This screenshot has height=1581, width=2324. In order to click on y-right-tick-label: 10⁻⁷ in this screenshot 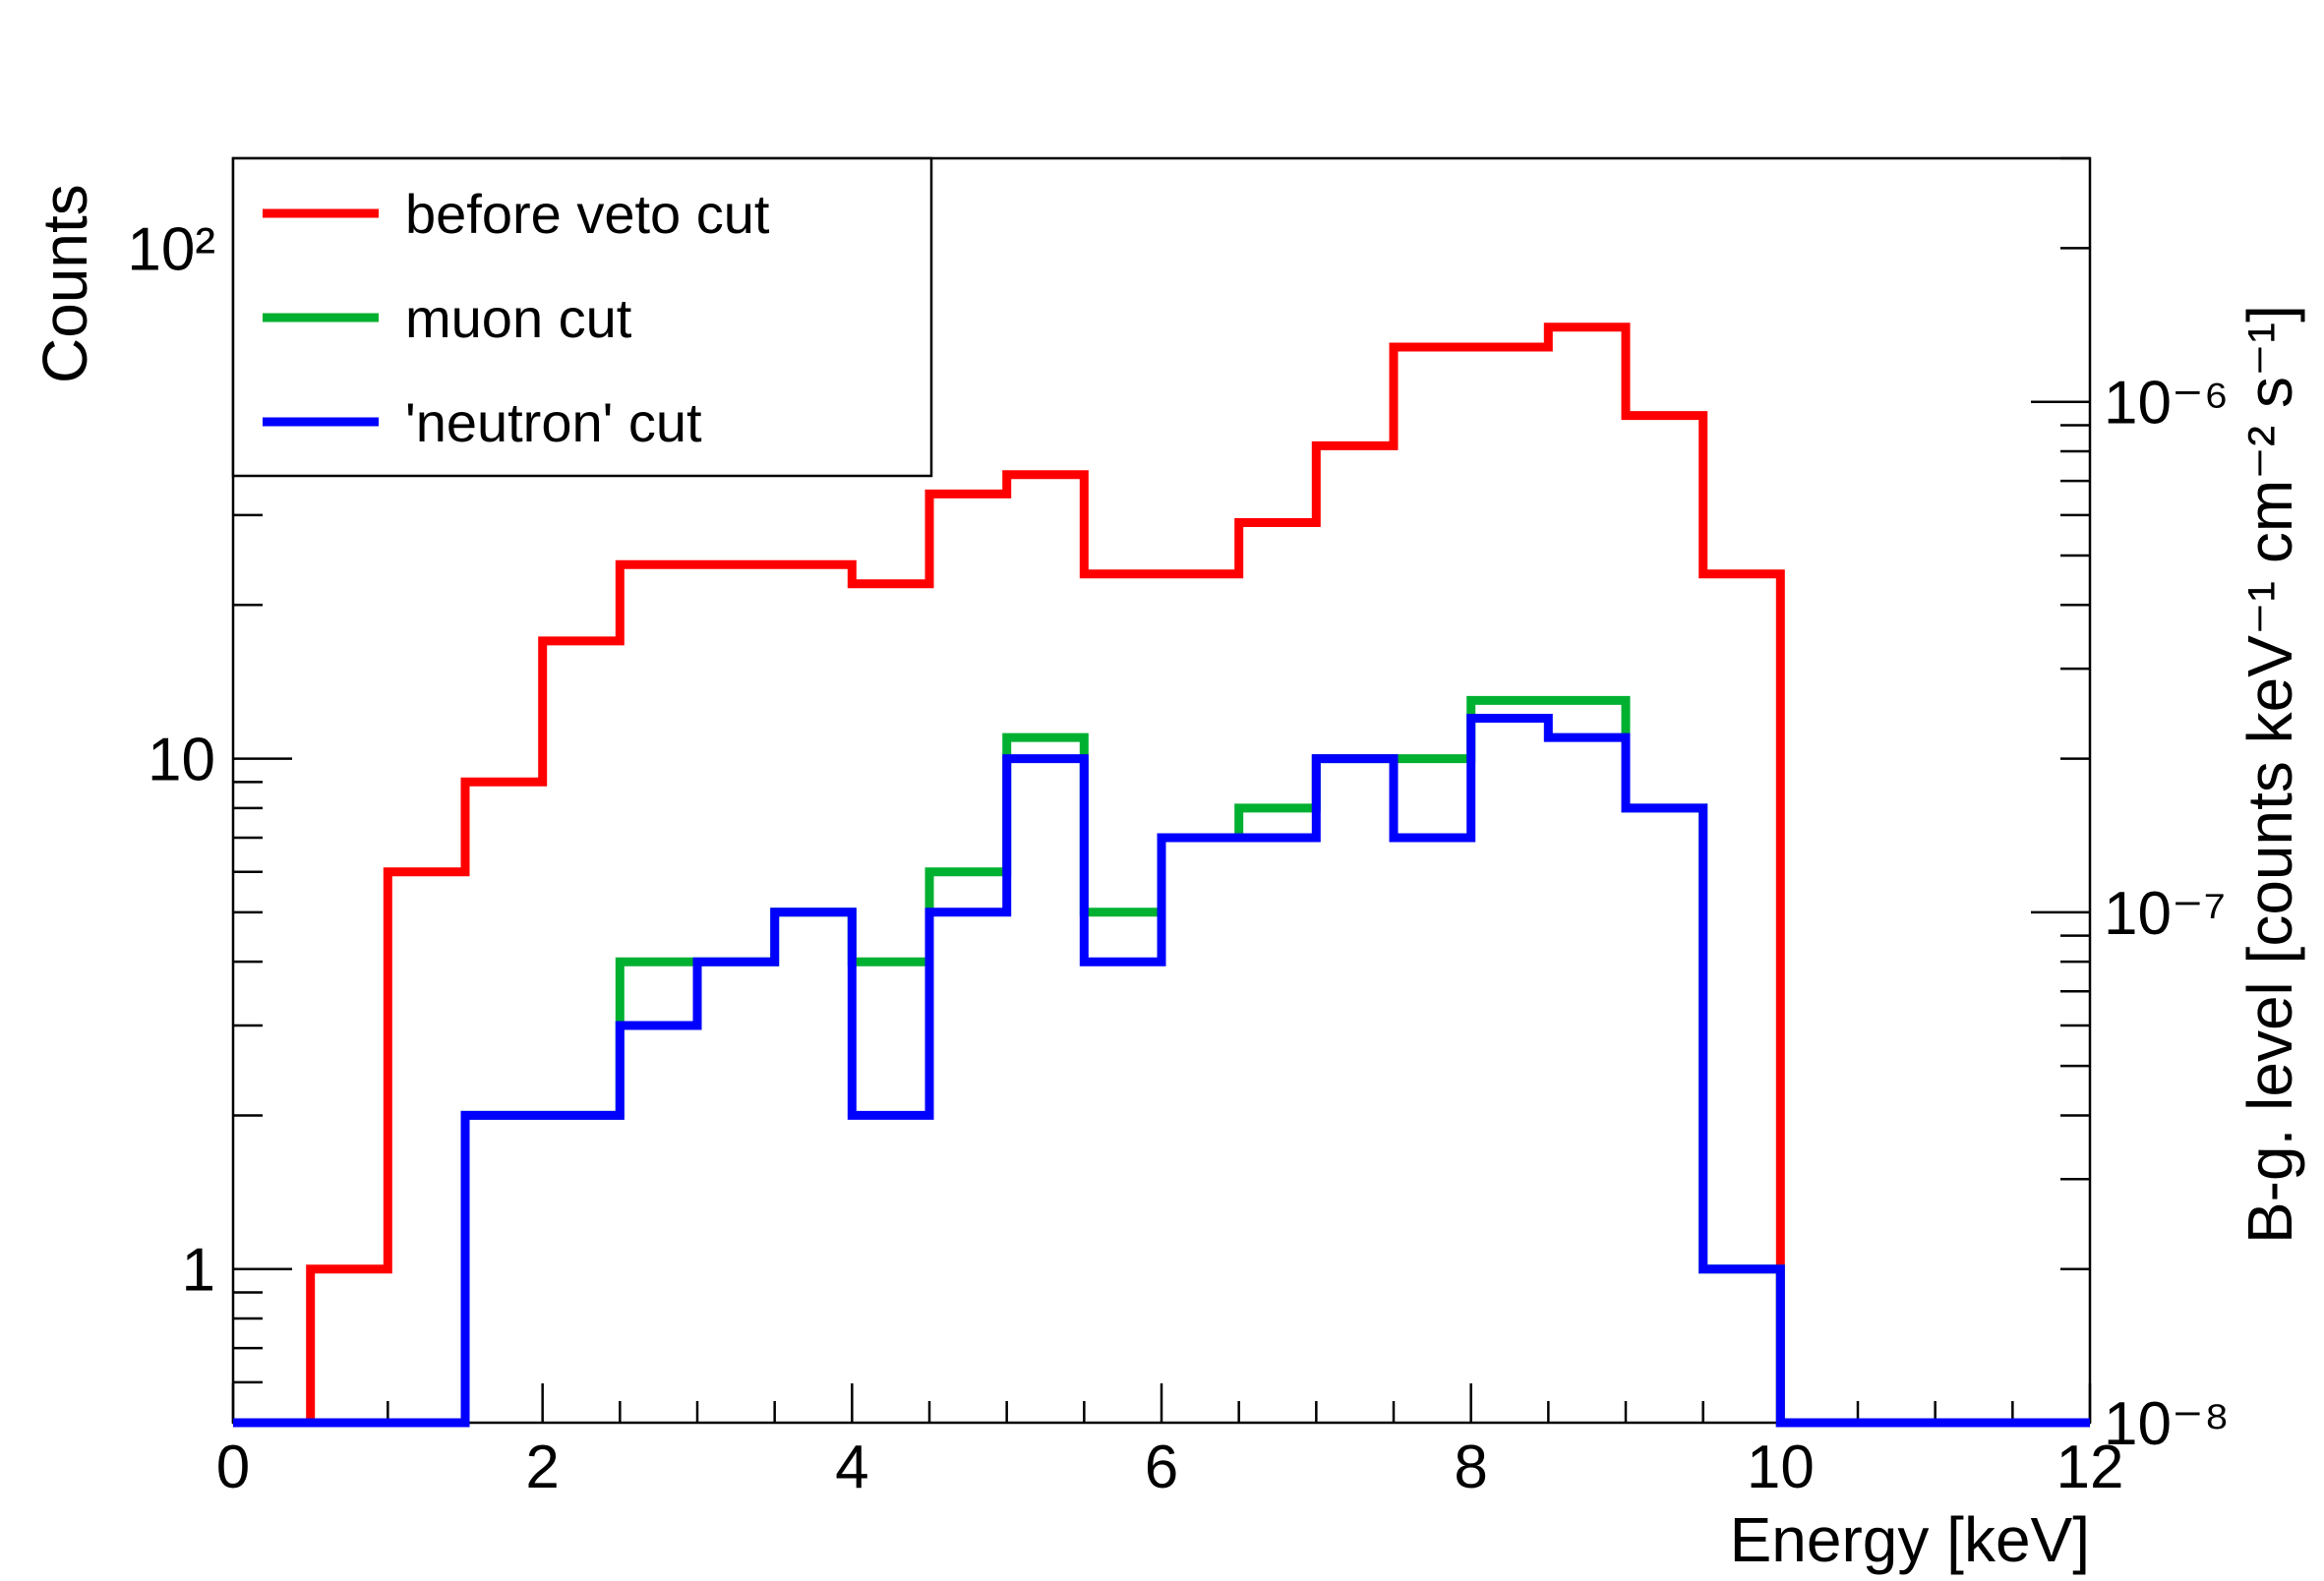, I will do `click(2165, 914)`.